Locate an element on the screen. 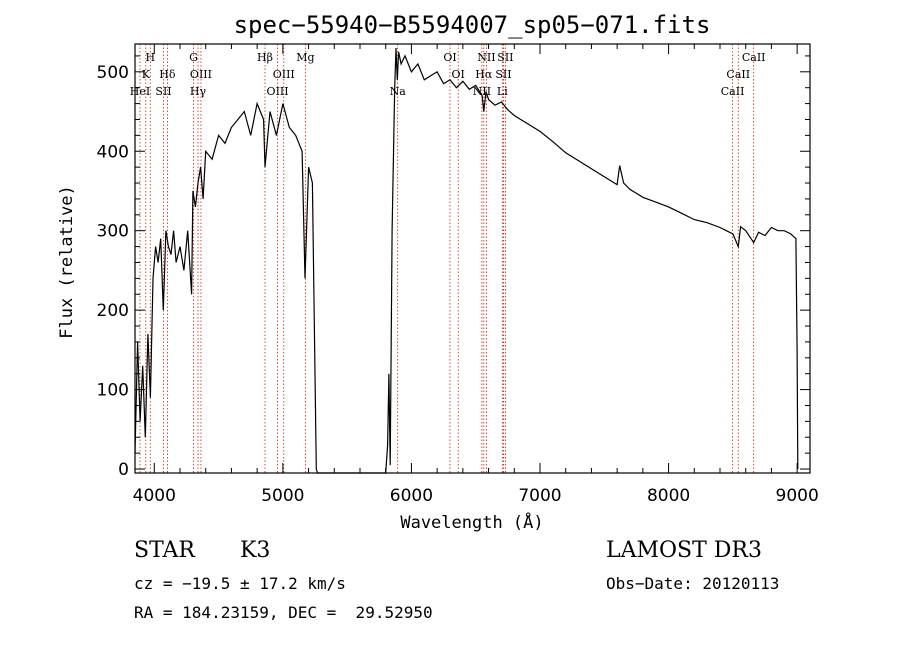 The width and height of the screenshot is (900, 649). x-tick-label: 5000 is located at coordinates (282, 496).